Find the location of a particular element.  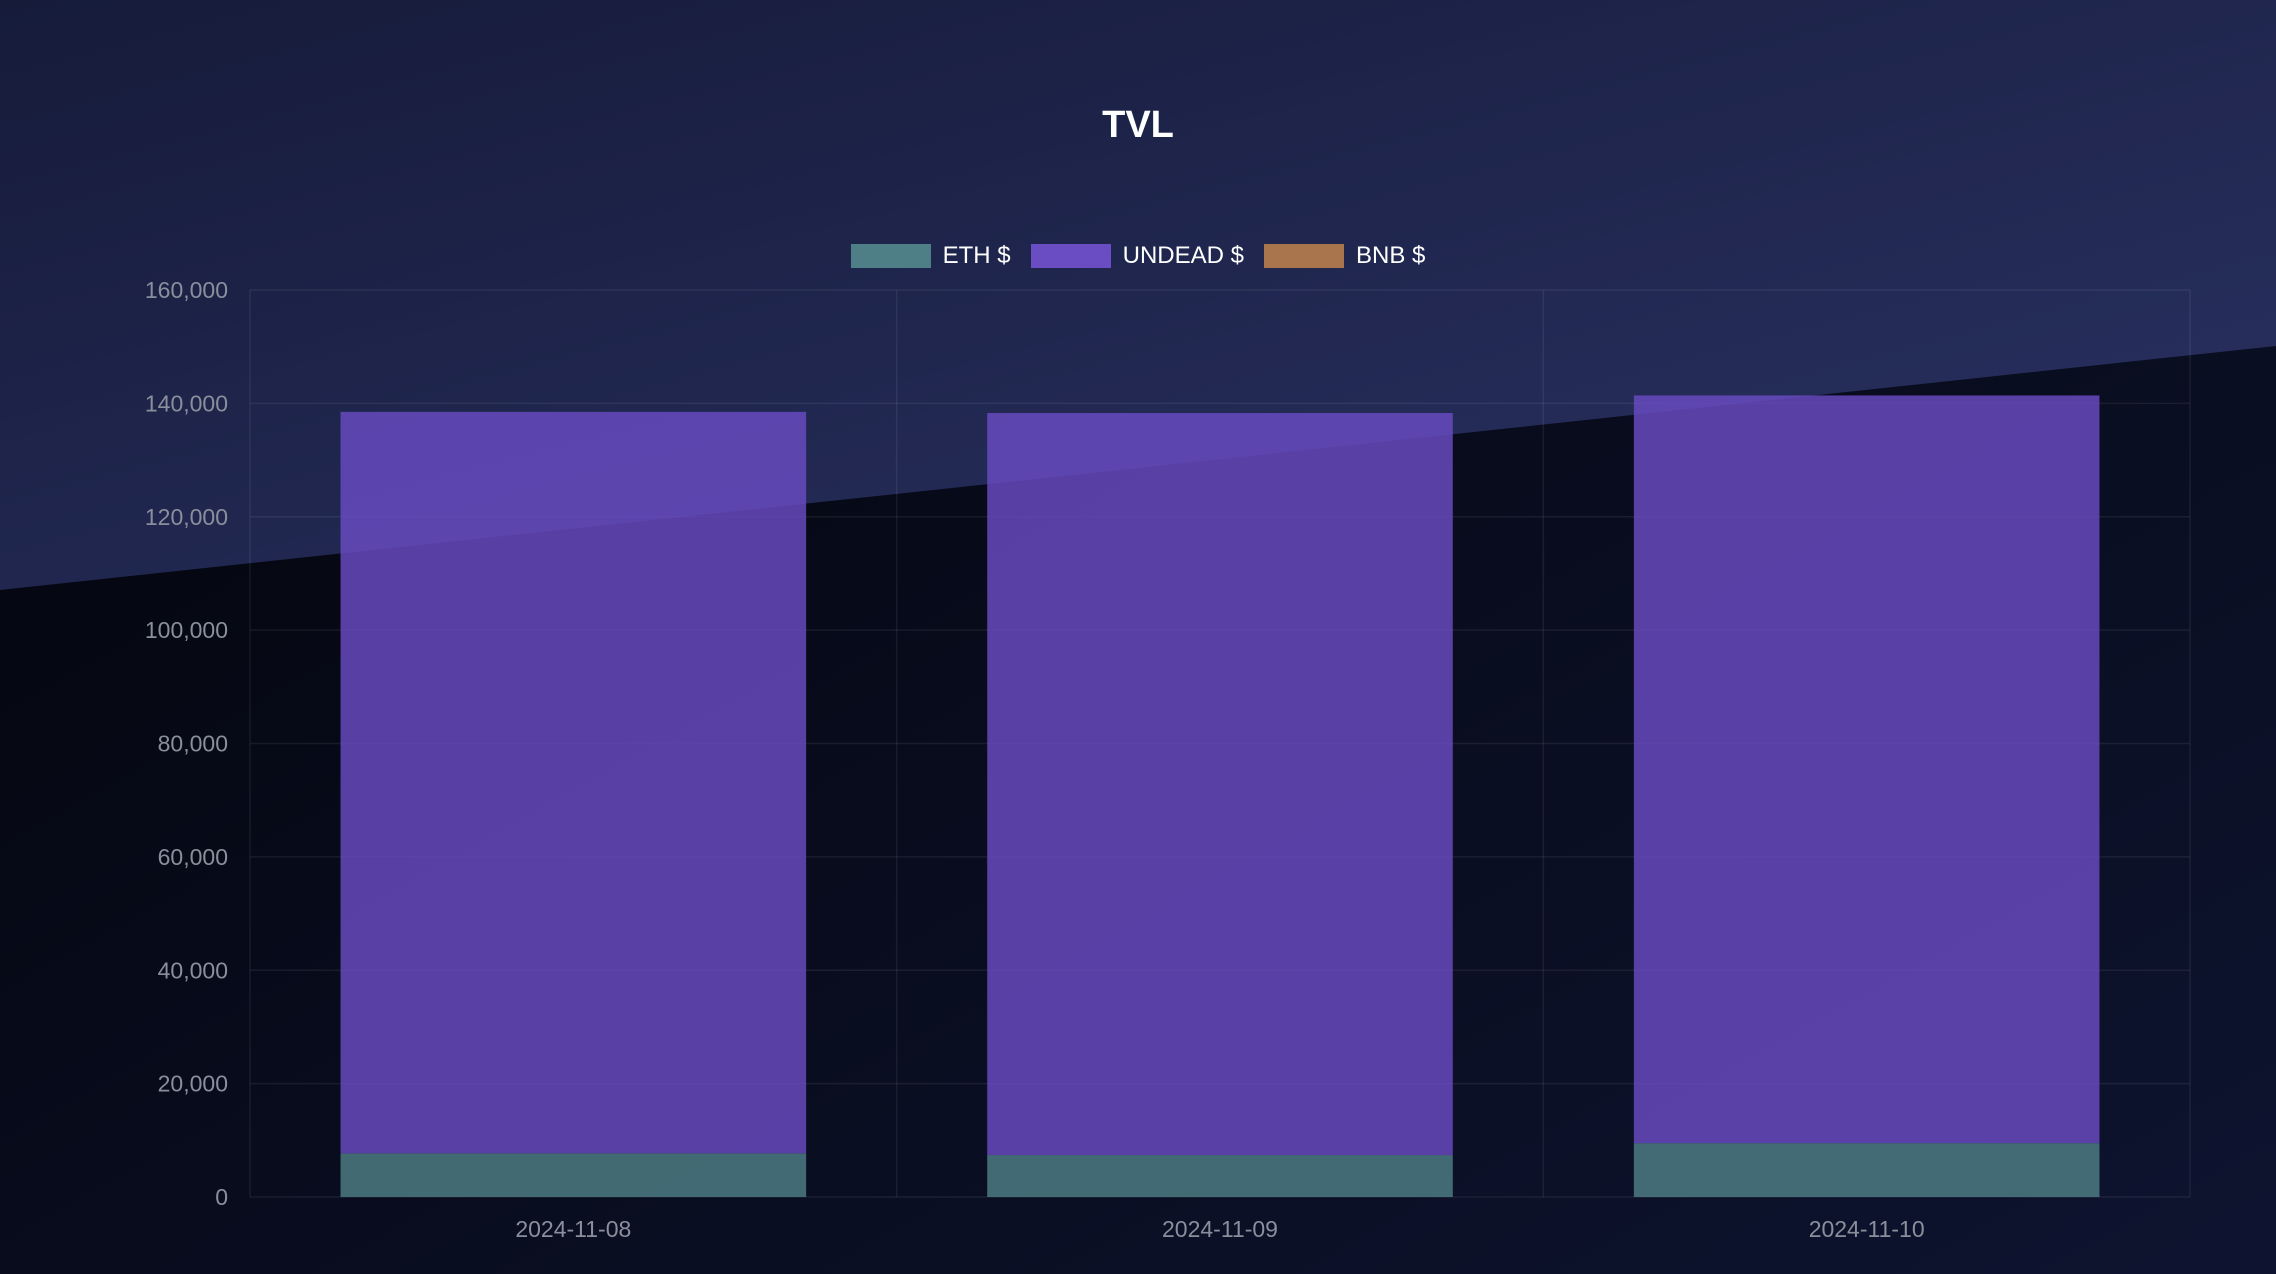

legend-item-undead: UNDEAD $ is located at coordinates (1137, 256).